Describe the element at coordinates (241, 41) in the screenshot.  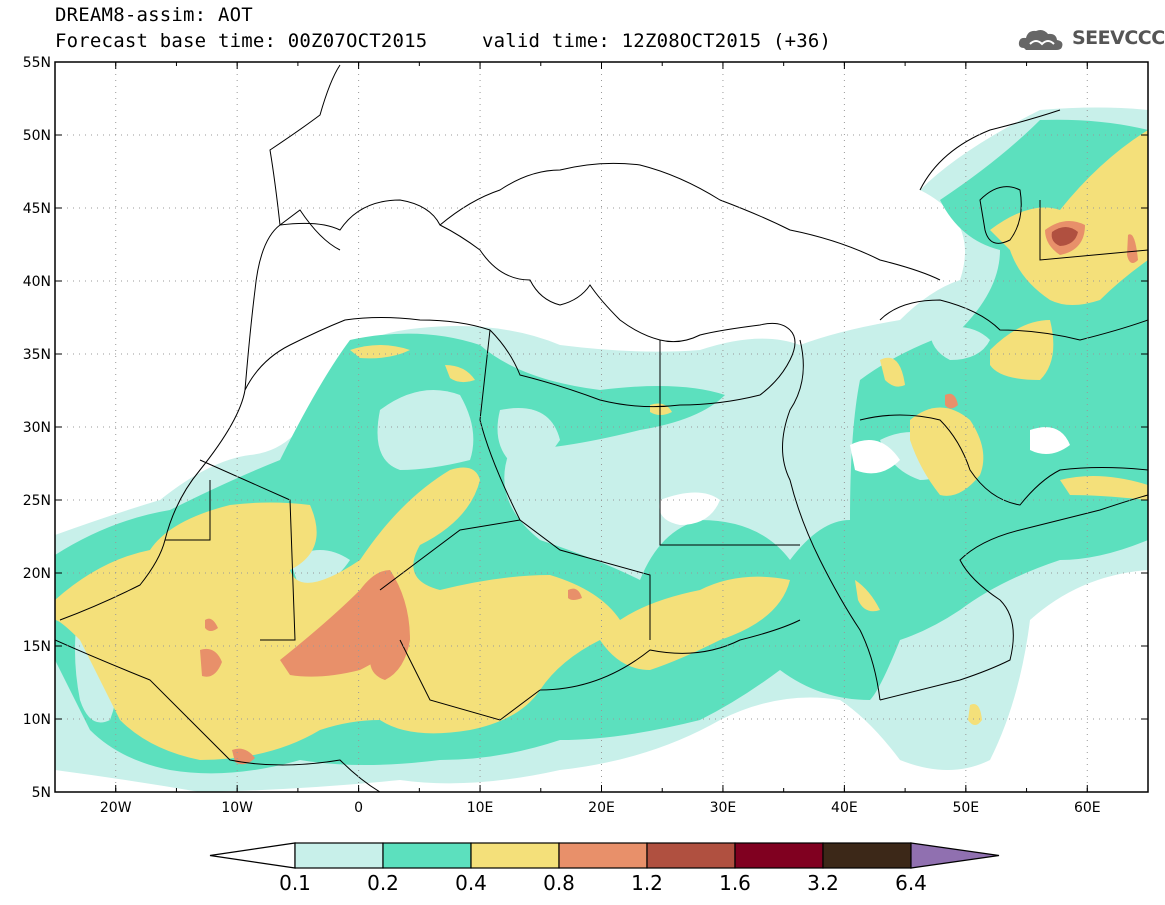
I see `forecast-base-time: Forecast base time: 00Z07OCT2015` at that location.